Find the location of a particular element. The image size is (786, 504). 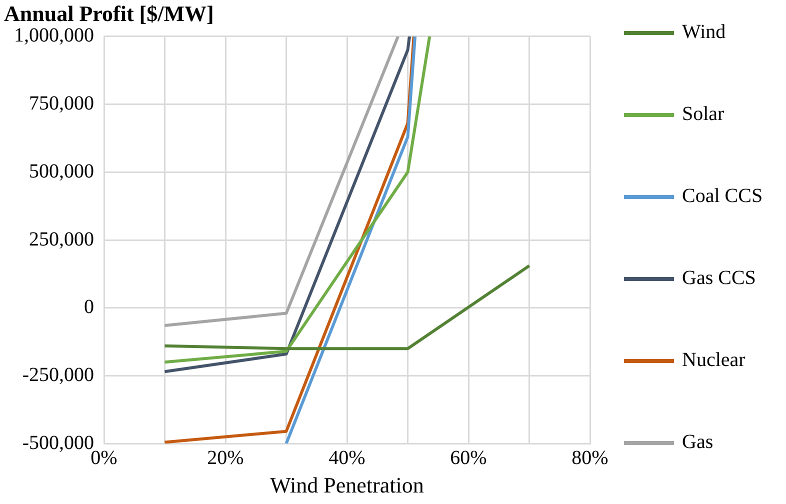

y-tick-label: 500,000 is located at coordinates (61, 171).